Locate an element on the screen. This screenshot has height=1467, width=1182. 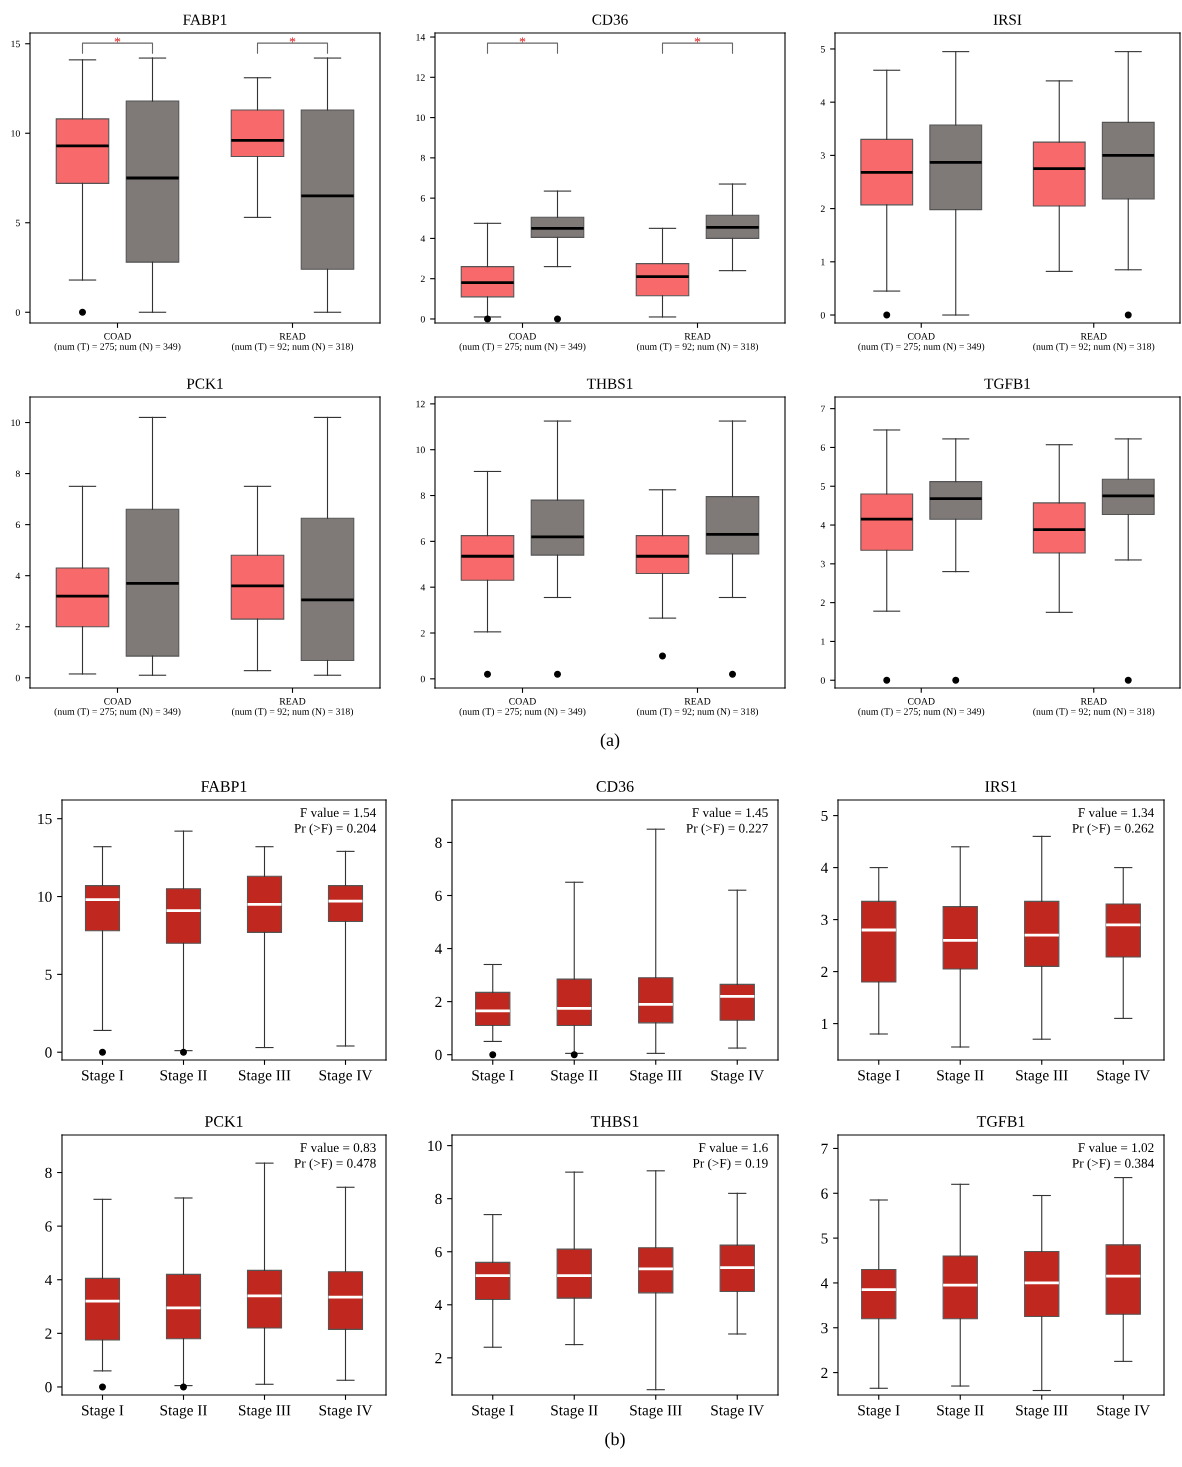
annotation: F value = 1.45 is located at coordinates (730, 812).